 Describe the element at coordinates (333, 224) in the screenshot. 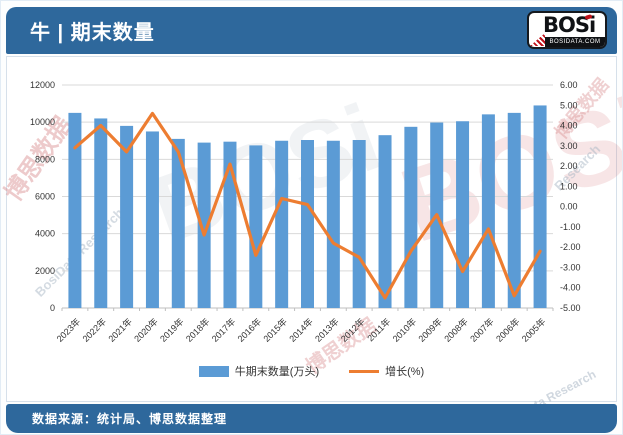

I see `bar-2013年` at that location.